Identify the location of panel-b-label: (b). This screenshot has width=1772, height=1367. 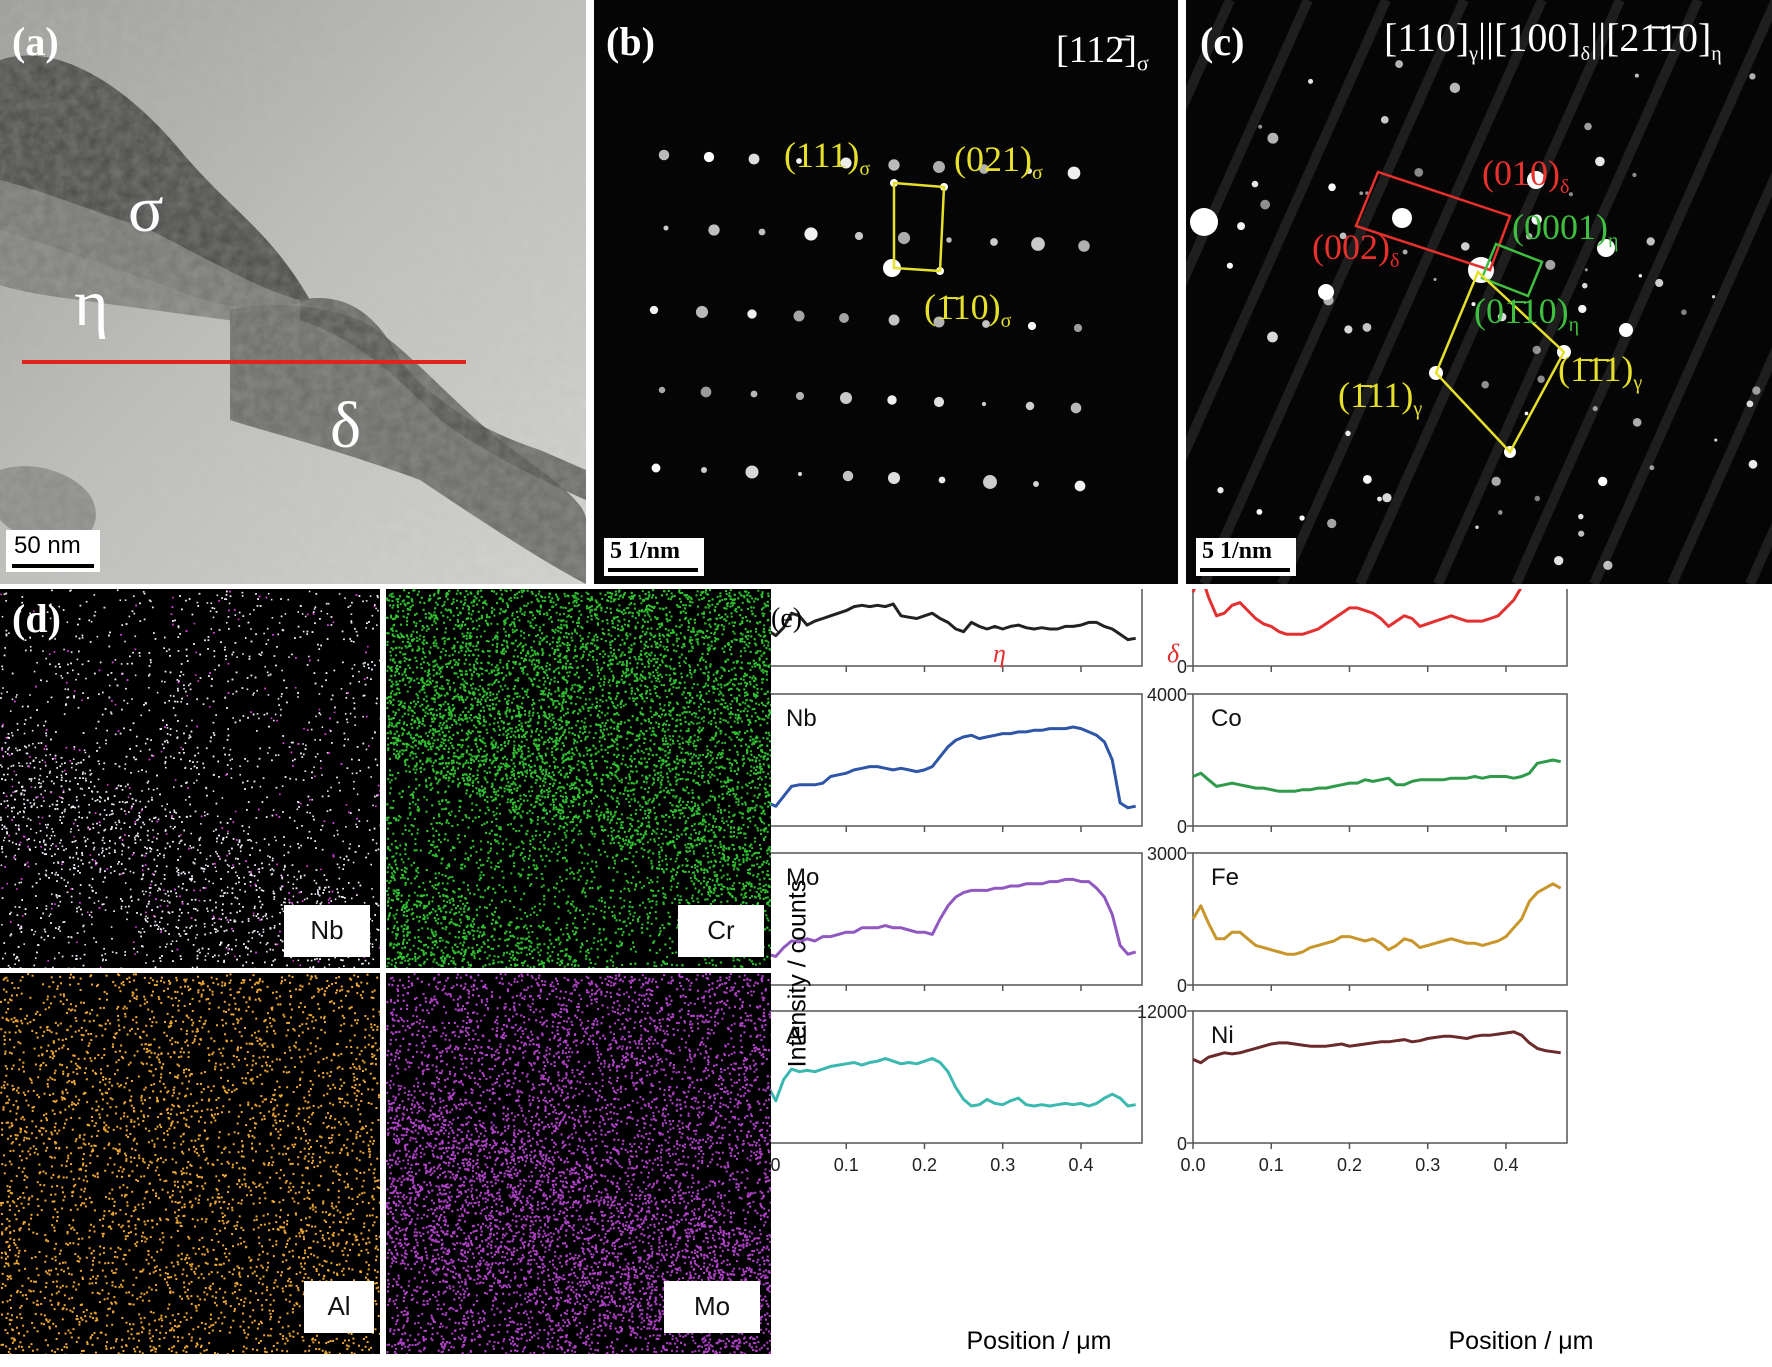
(630, 41).